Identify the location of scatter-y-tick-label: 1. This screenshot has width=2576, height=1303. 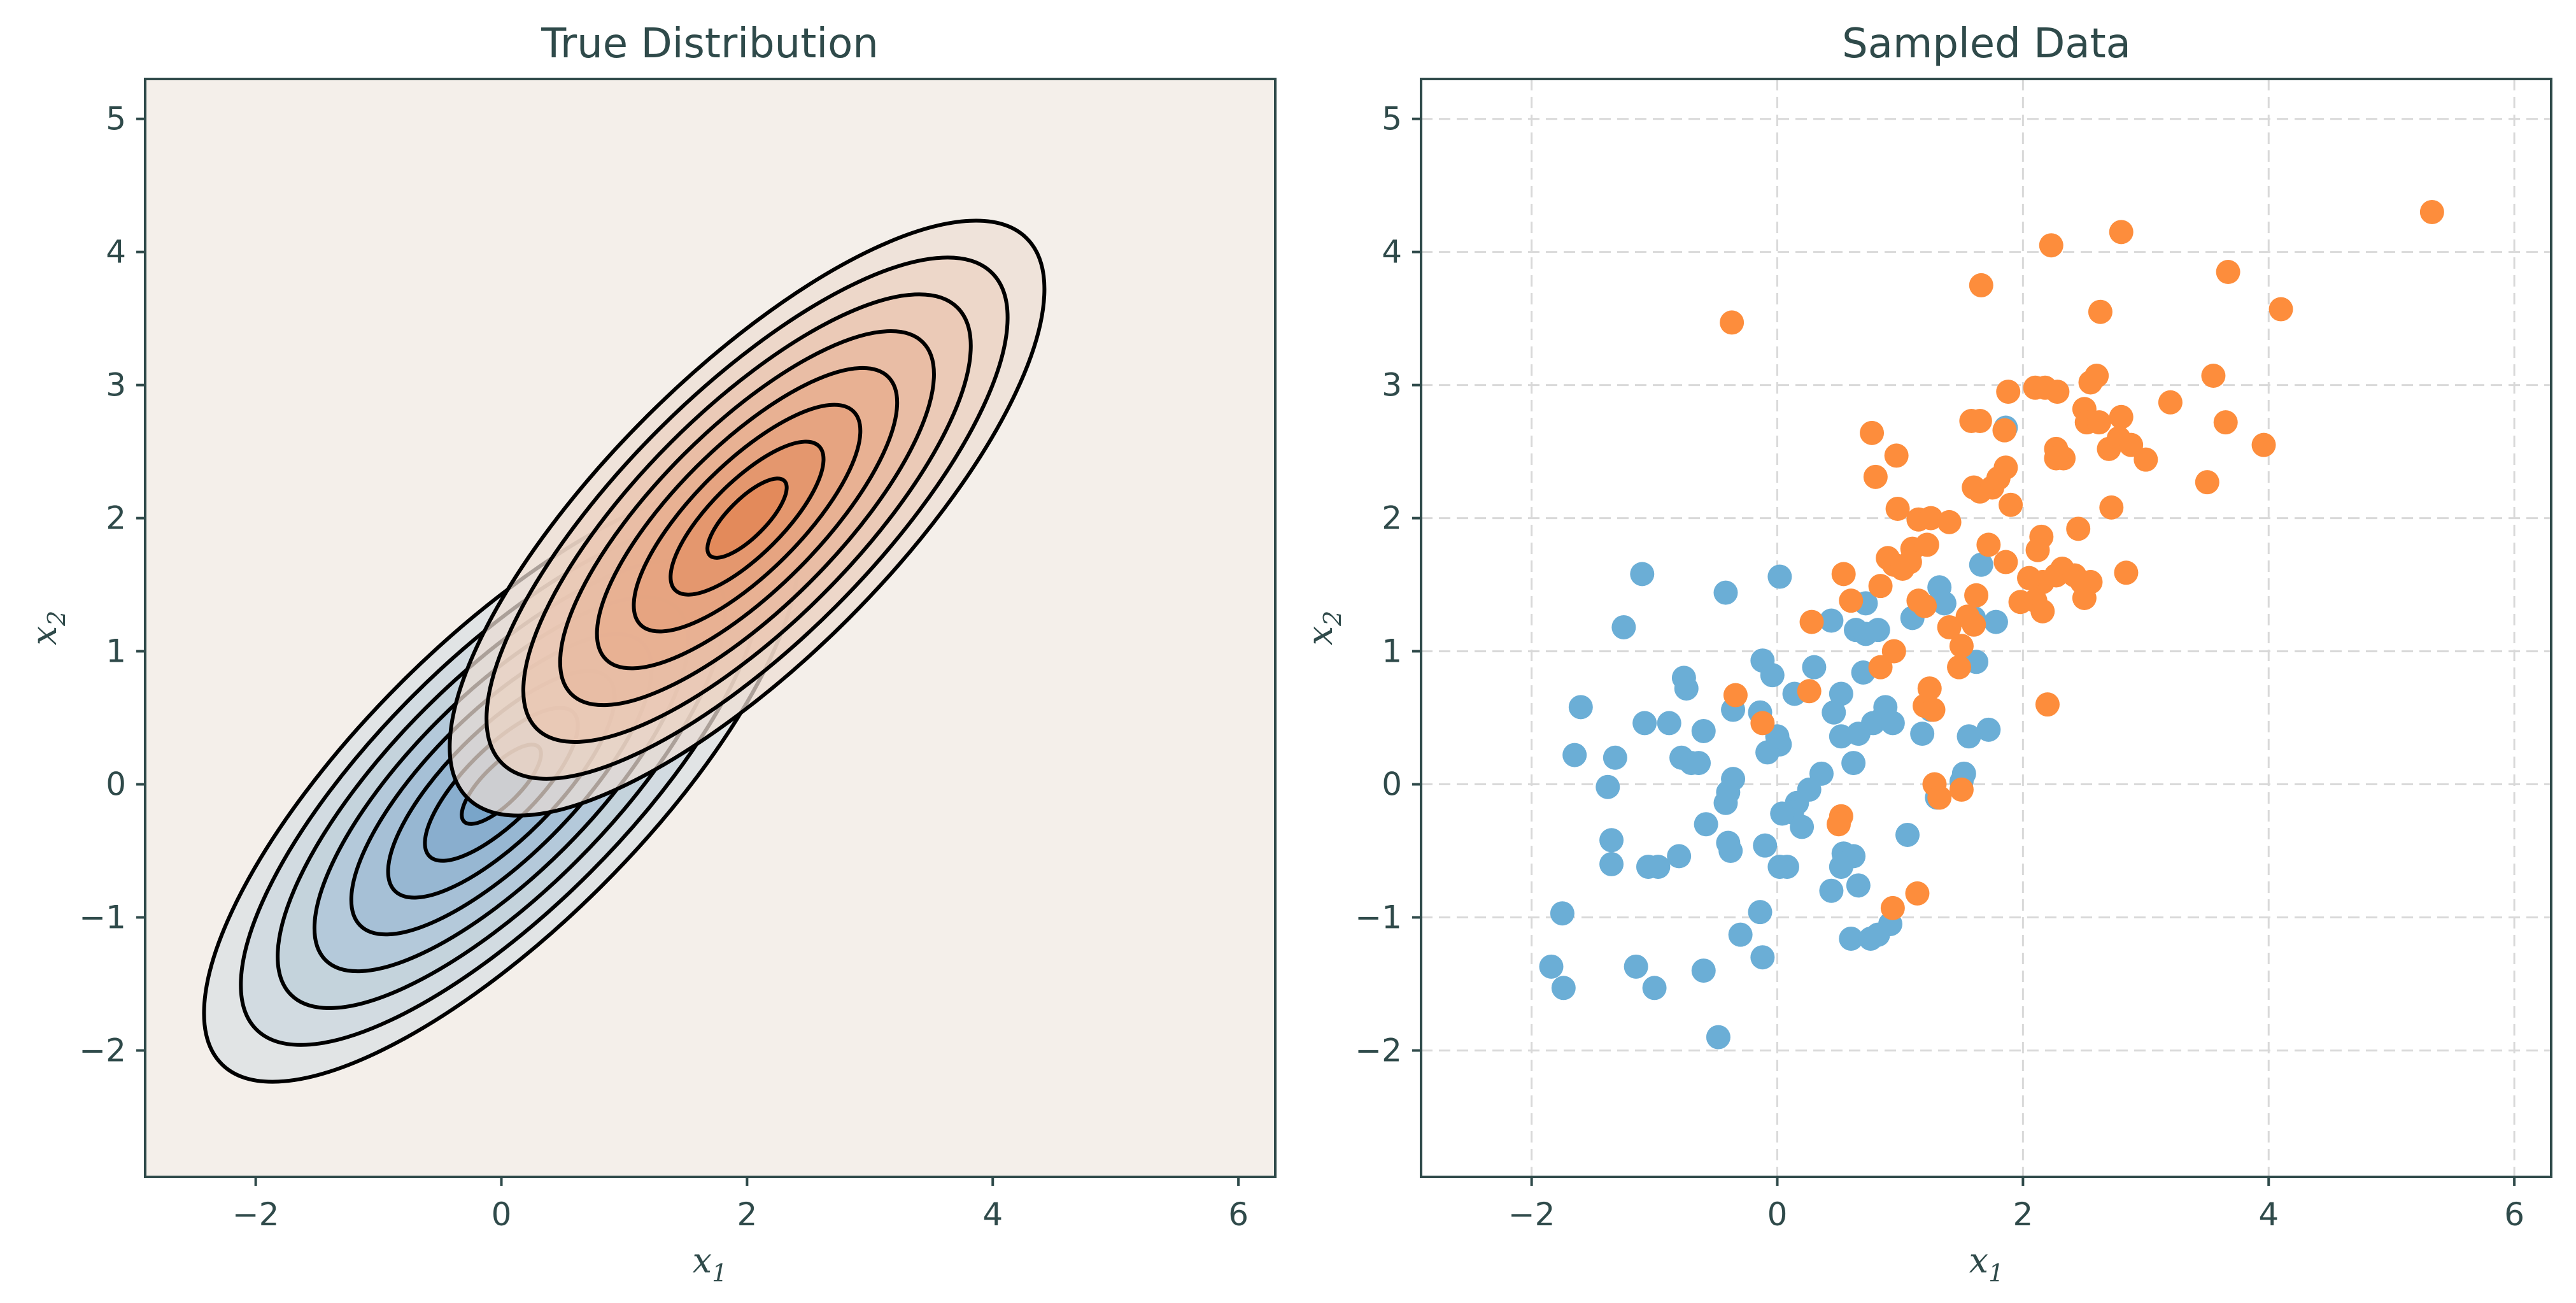
(1392, 651).